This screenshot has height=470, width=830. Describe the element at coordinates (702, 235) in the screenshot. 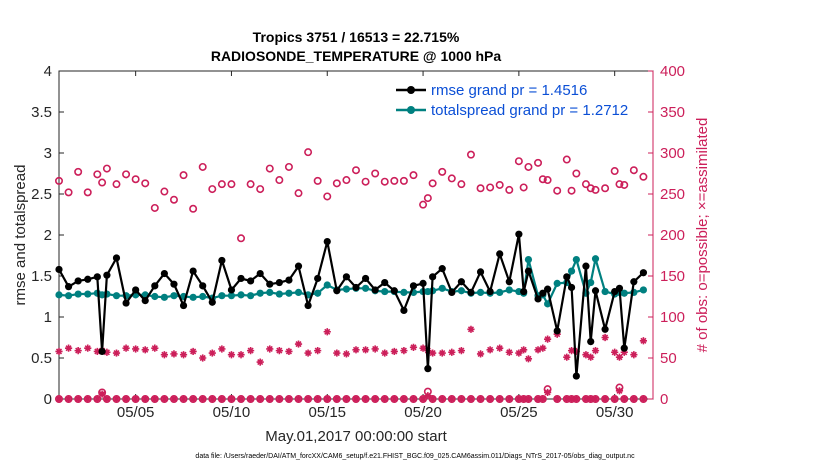

I see `y-axis-right-label: # of obs: o=possible; ×=assimilated` at that location.